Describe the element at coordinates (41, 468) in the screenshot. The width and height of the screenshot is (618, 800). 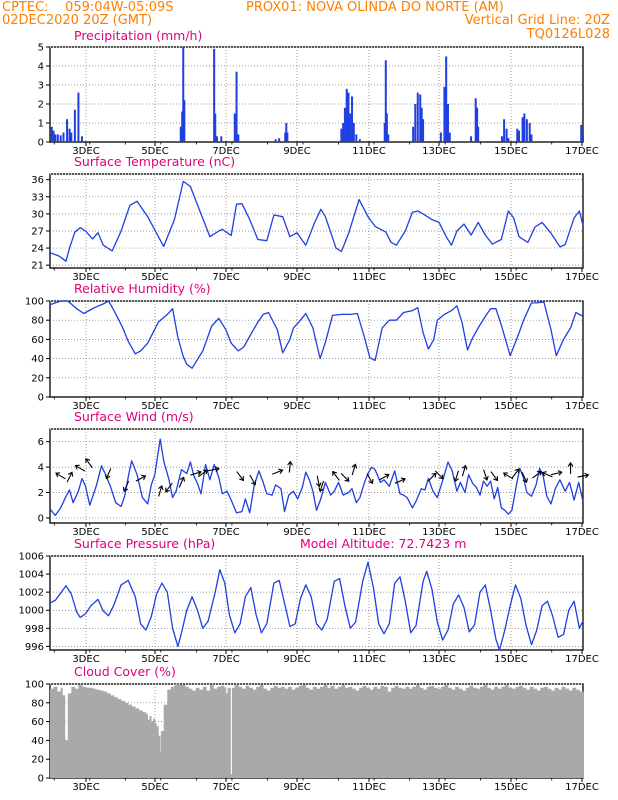
I see `y-tick-label: 4` at that location.